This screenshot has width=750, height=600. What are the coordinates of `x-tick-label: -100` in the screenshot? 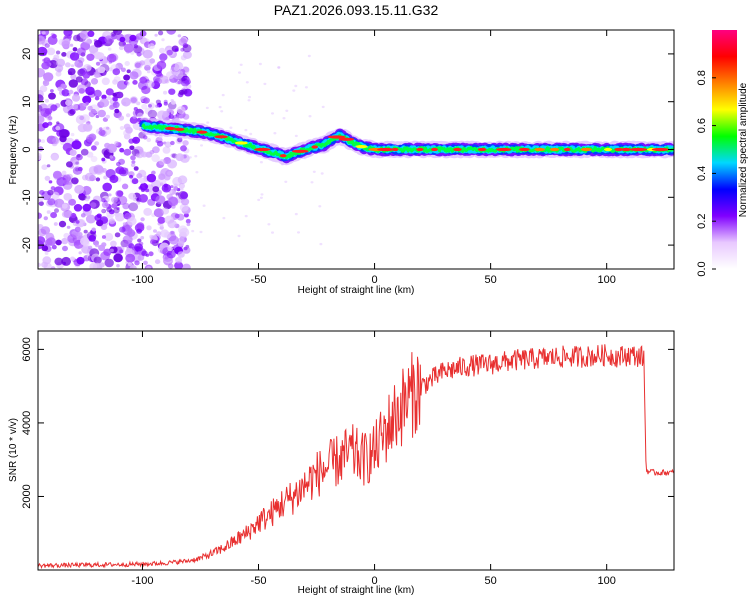 It's located at (142, 280).